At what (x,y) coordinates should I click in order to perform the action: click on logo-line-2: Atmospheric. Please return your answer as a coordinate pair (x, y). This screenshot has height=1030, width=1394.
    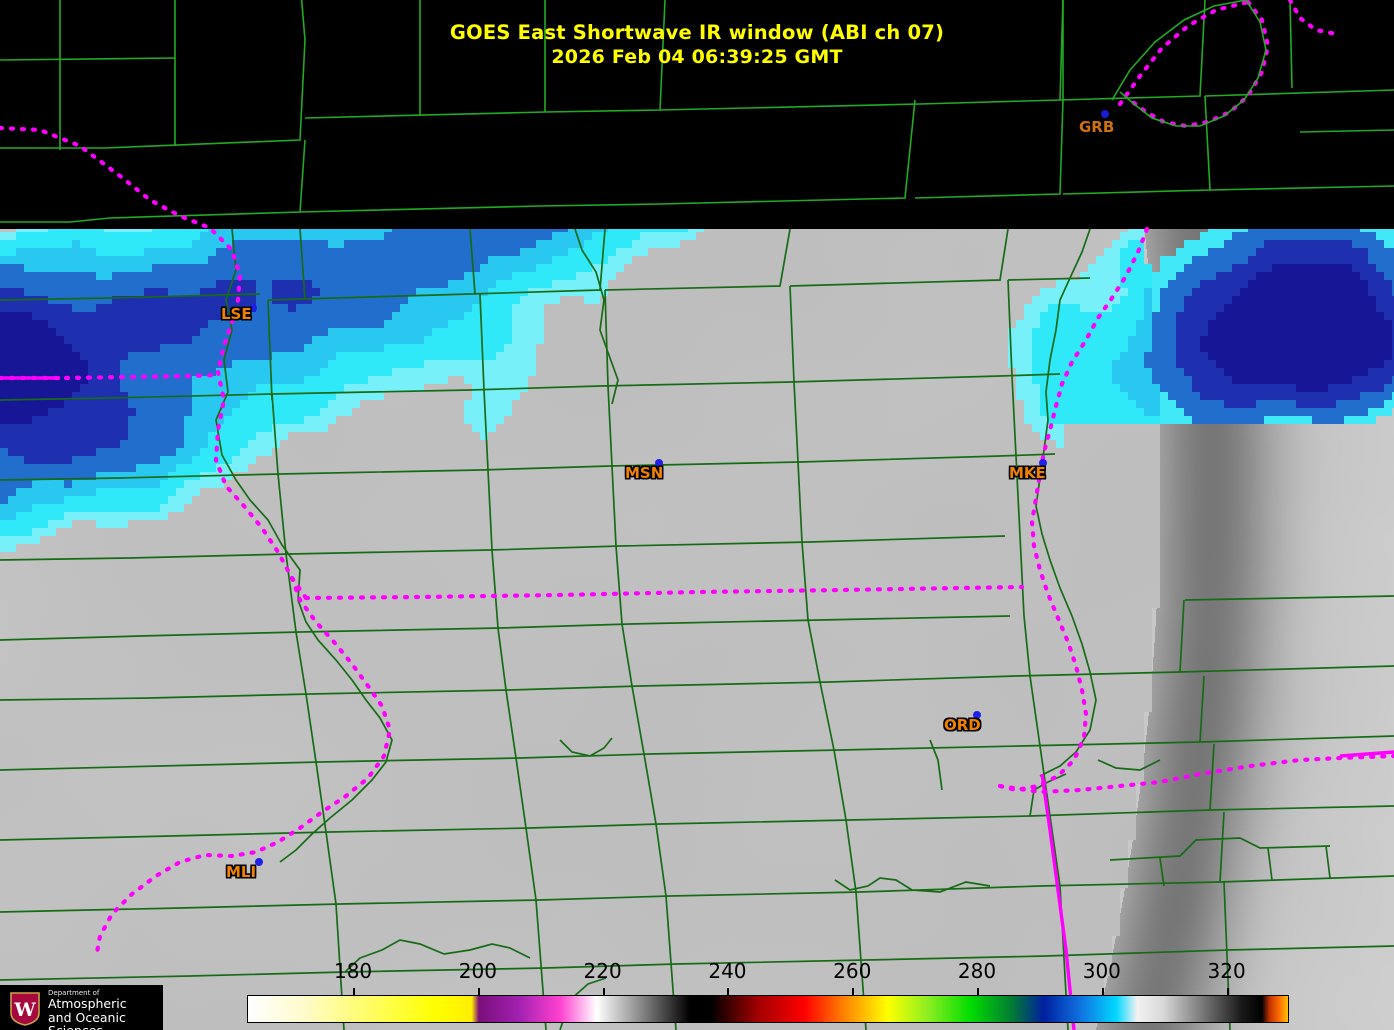
    Looking at the image, I should click on (87, 1003).